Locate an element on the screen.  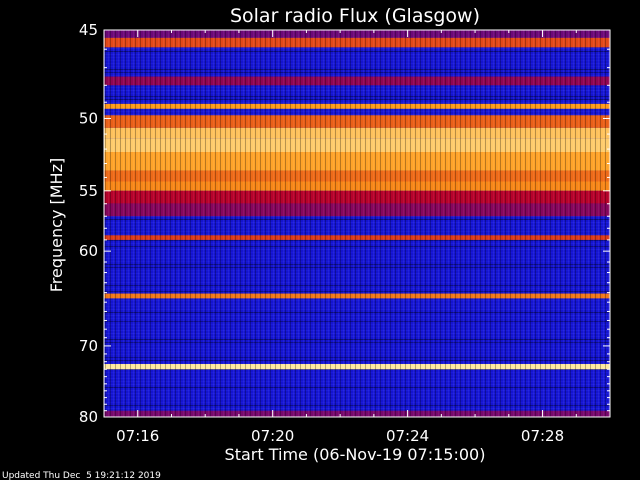
y-axis-label-text: Frequency is located at coordinates (56, 251).